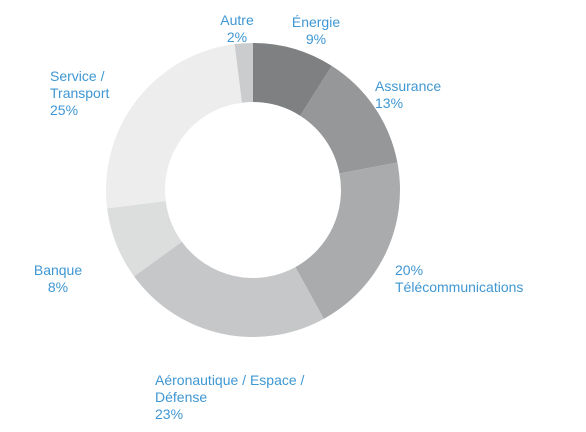  I want to click on segment-label: Énergie 9%, so click(316, 31).